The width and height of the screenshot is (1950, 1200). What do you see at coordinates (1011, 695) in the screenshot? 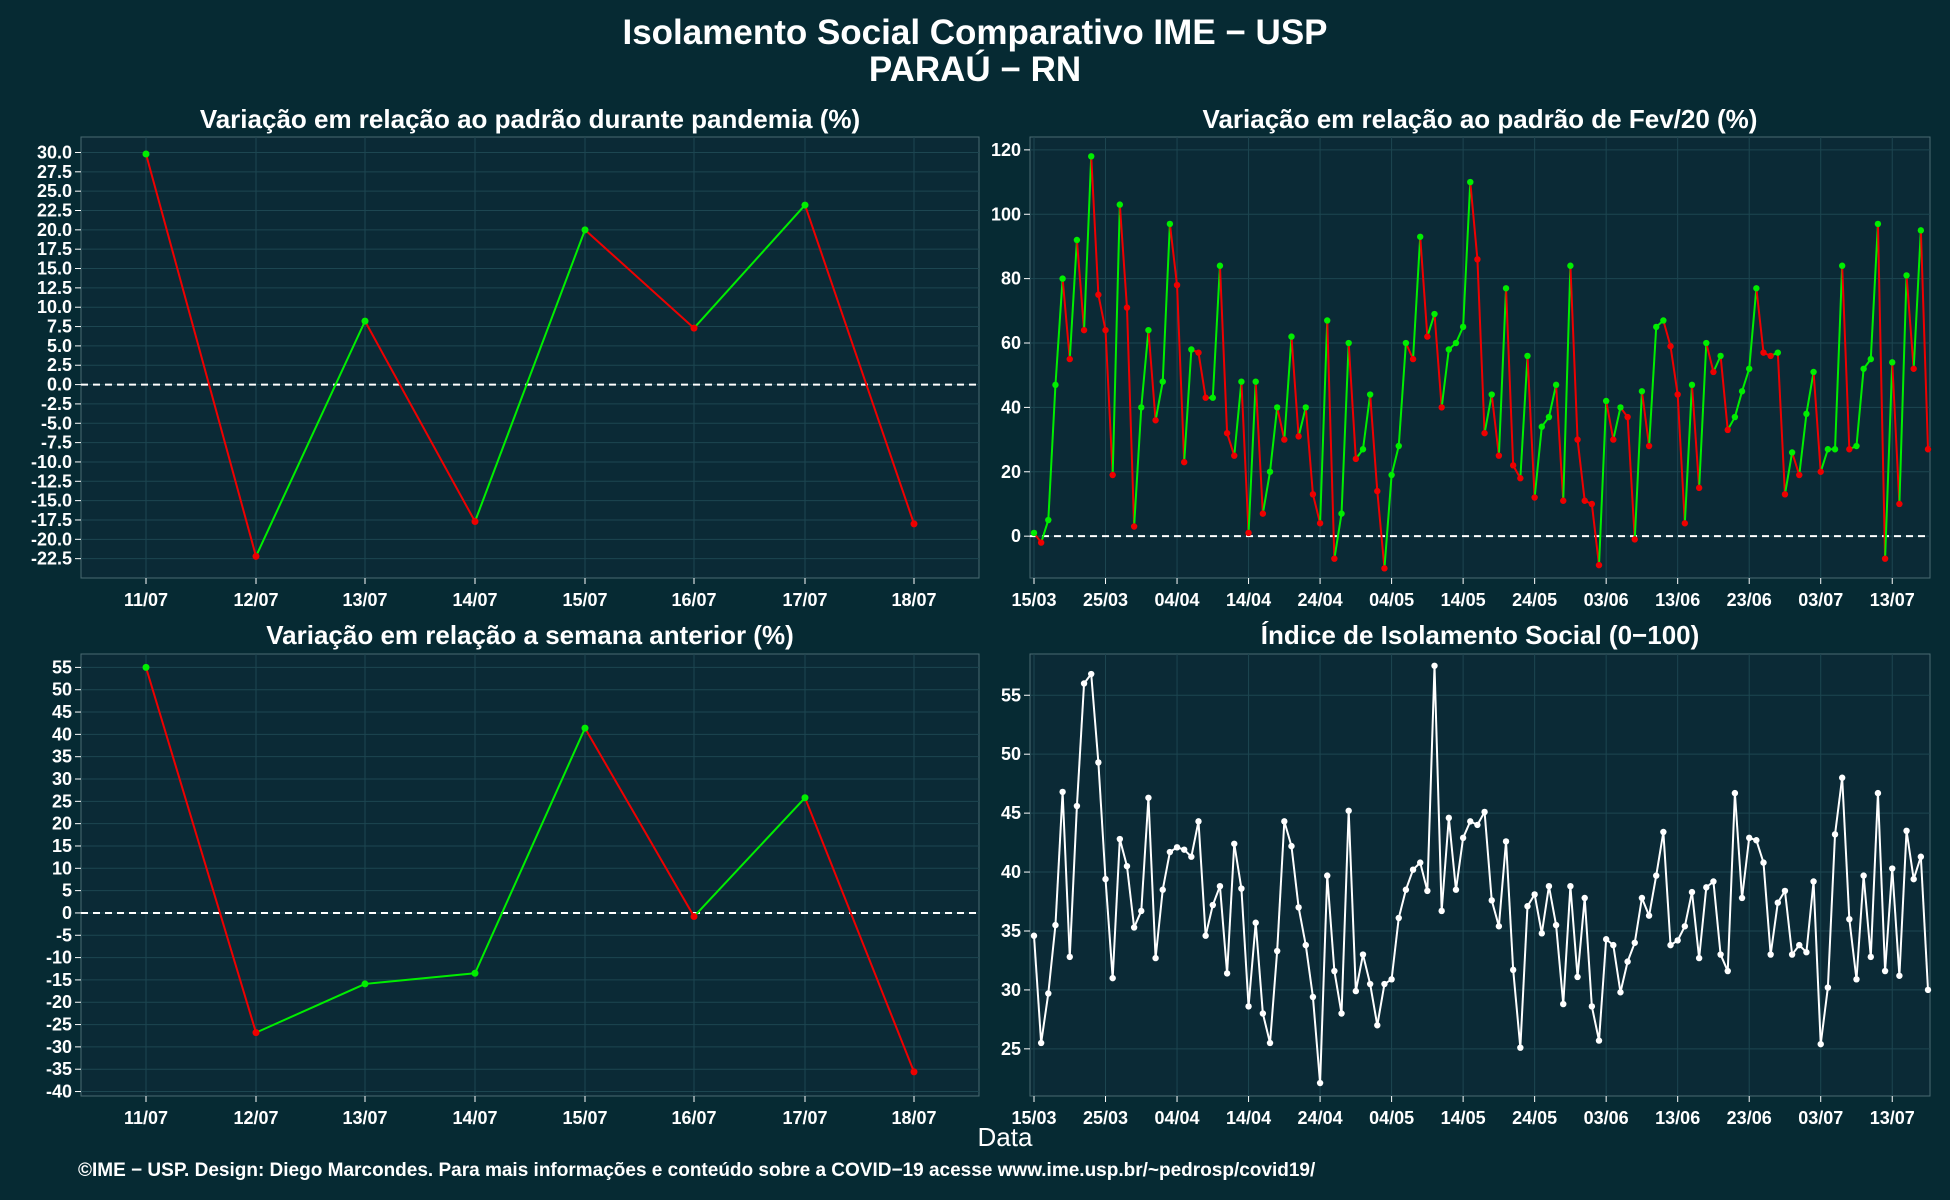
I see `y-tick-label: 55` at bounding box center [1011, 695].